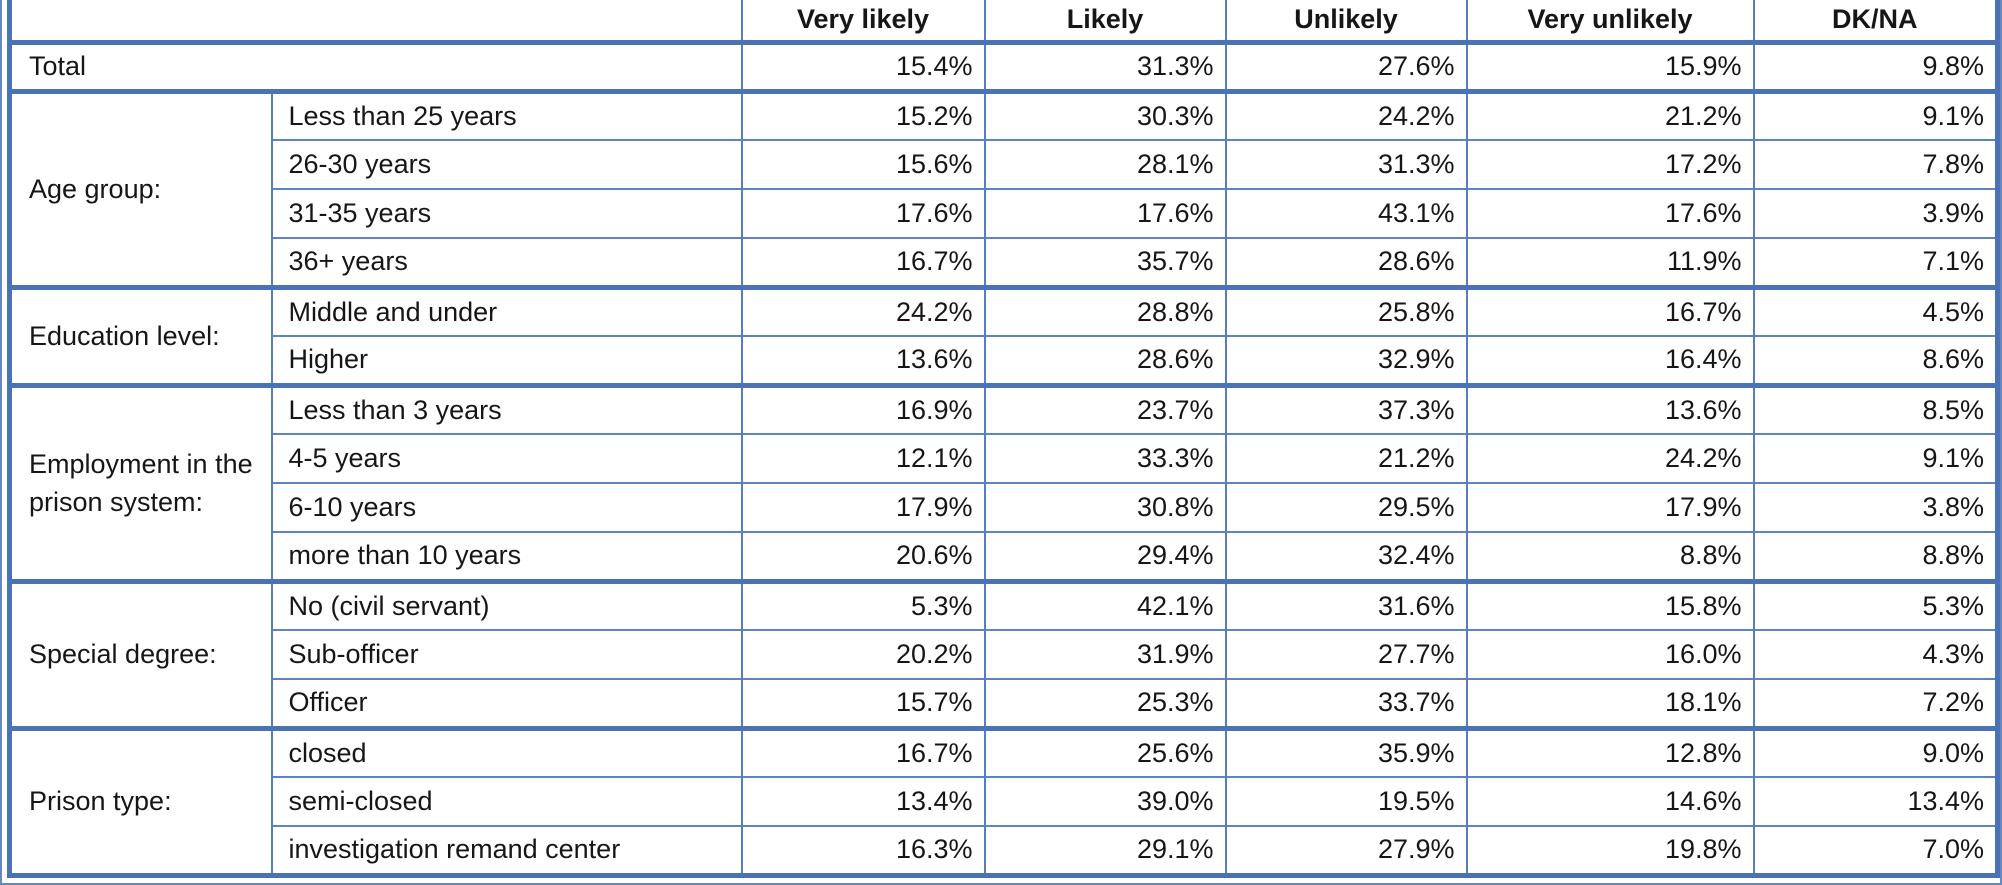 The image size is (2002, 885). What do you see at coordinates (506, 507) in the screenshot?
I see `row-label: 6-10 years` at bounding box center [506, 507].